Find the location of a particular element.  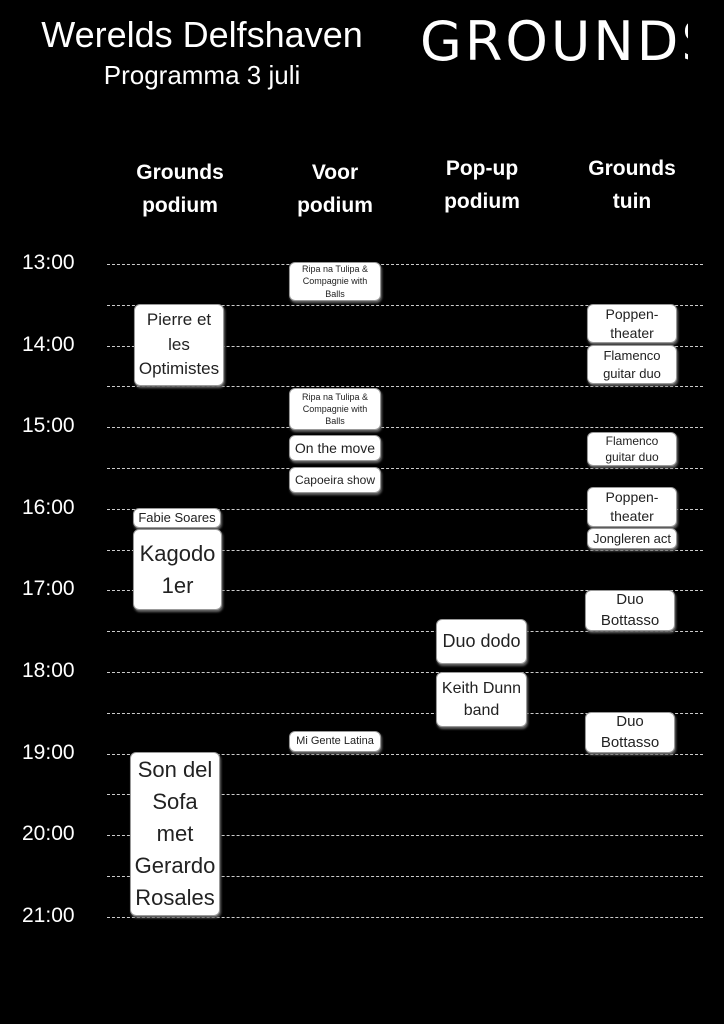

time-label: 14:00 is located at coordinates (48, 344).